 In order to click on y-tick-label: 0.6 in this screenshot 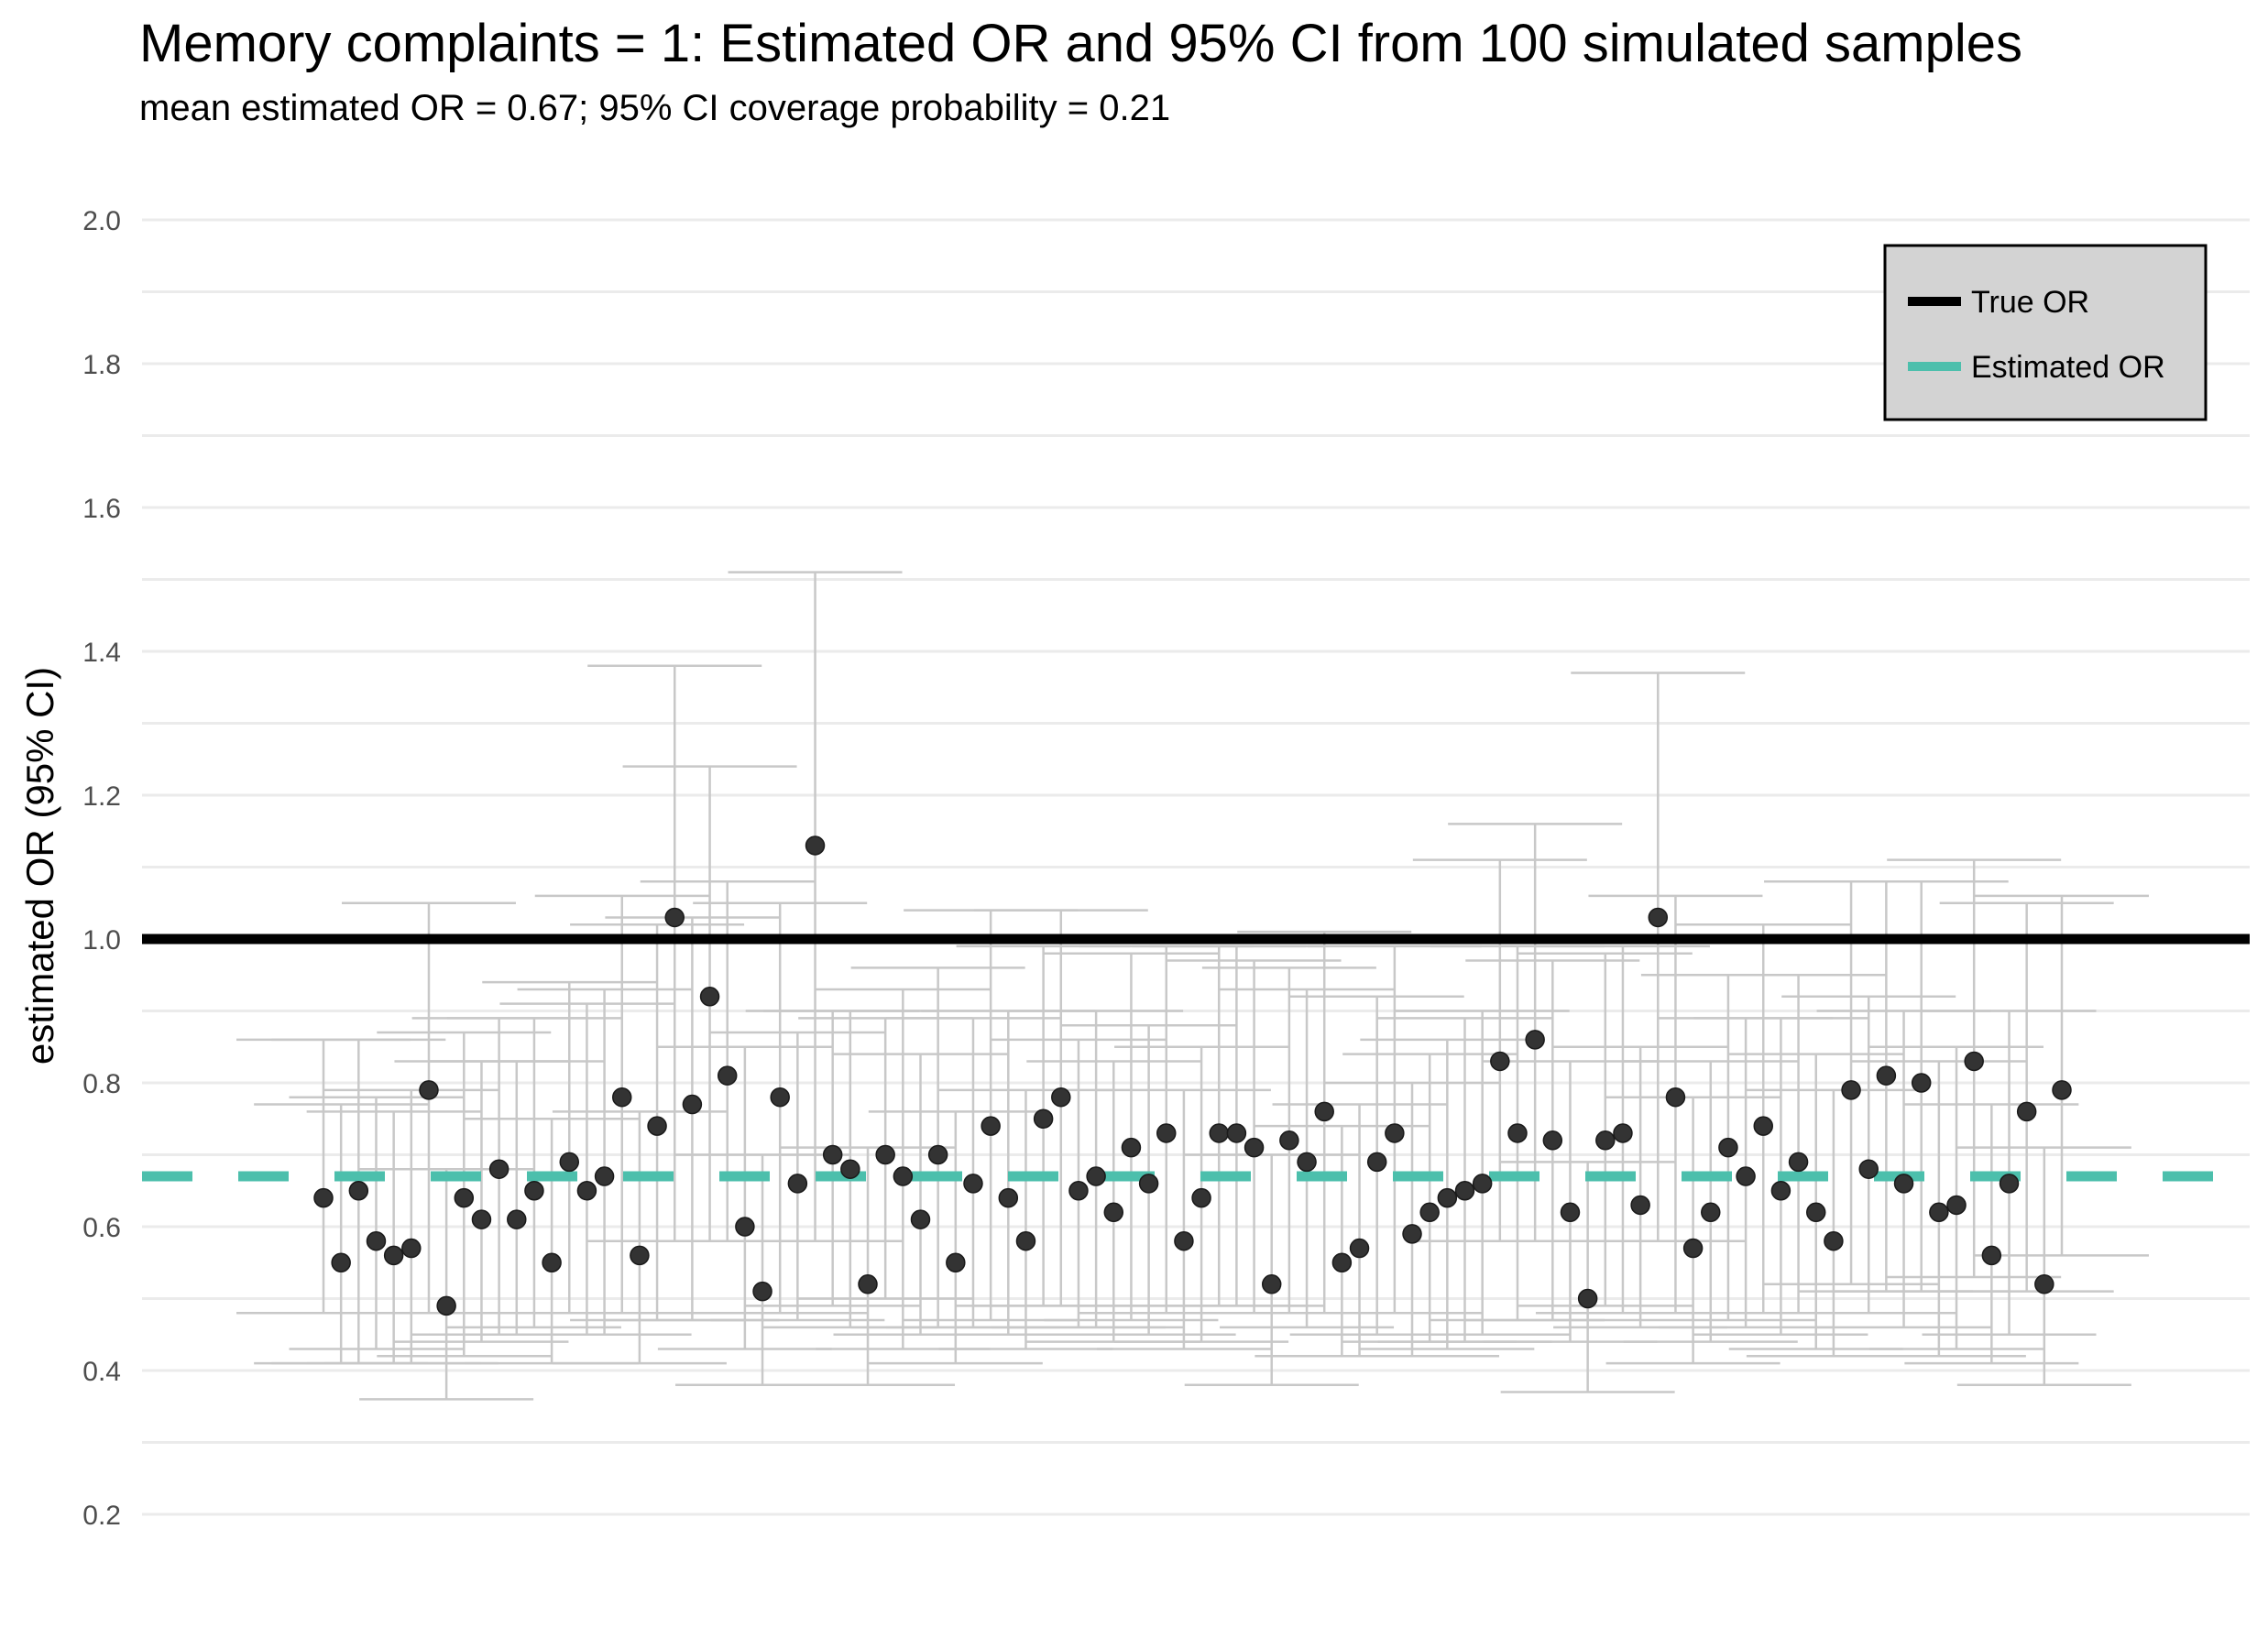, I will do `click(101, 1228)`.